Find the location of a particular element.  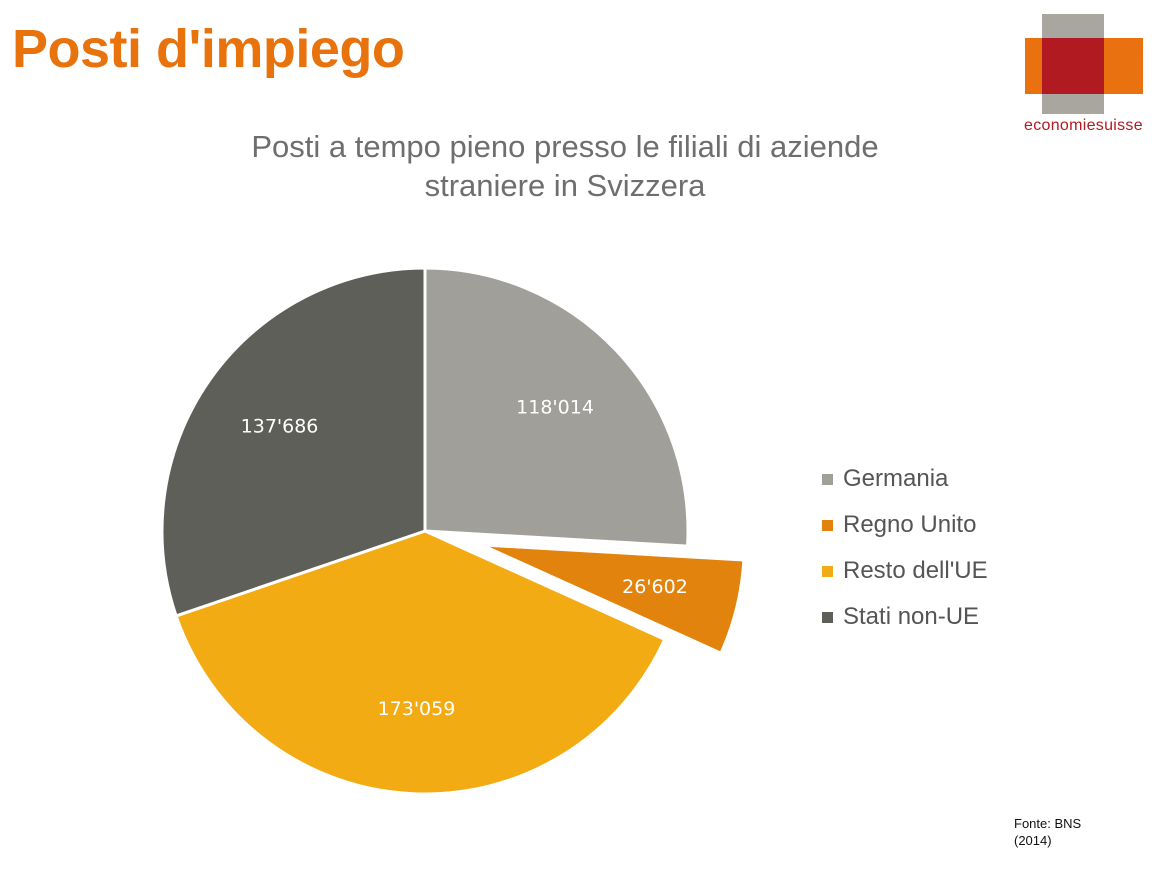

legend-item-germania: Germania is located at coordinates (905, 479).